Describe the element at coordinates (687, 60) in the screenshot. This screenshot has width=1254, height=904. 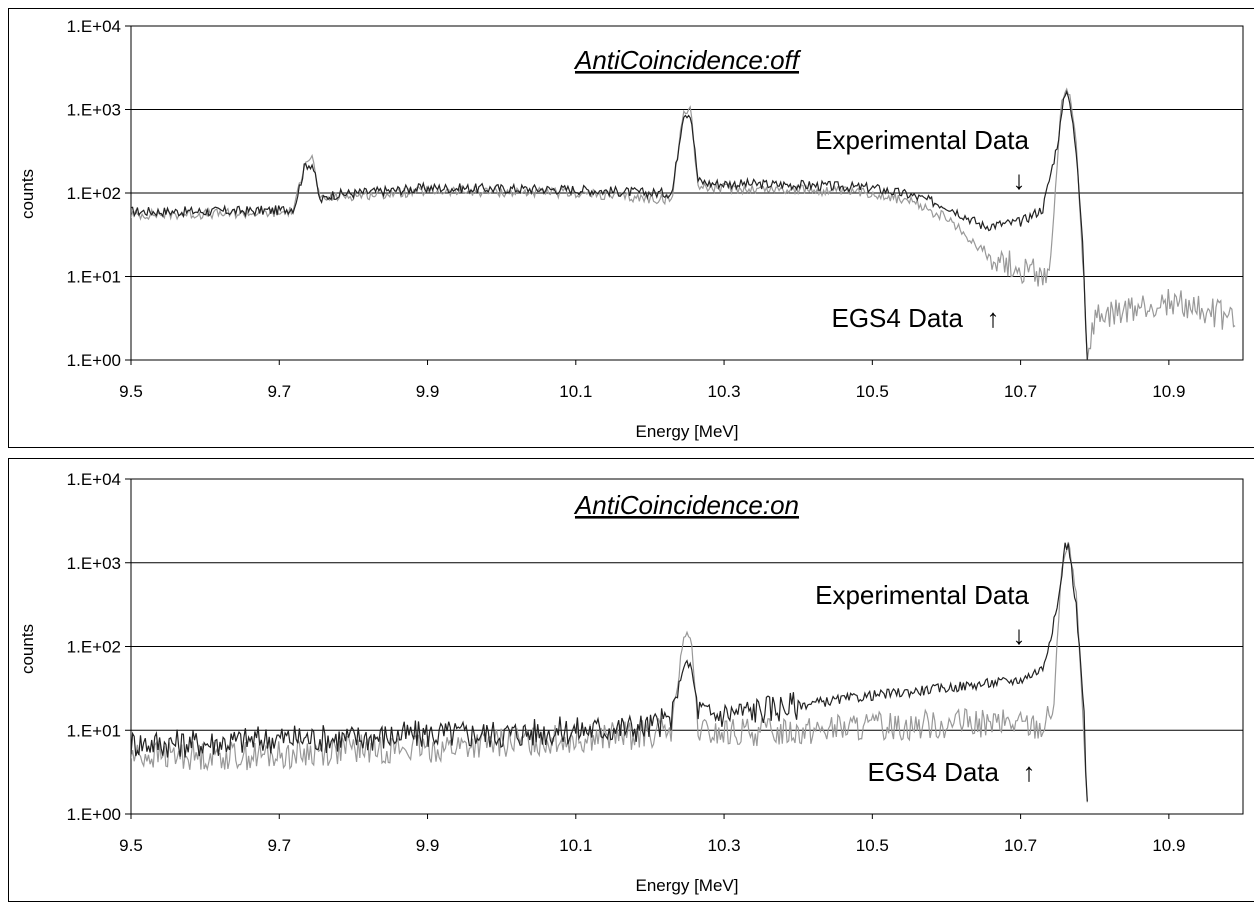
I see `chart-title: AntiCoincidence:off` at that location.